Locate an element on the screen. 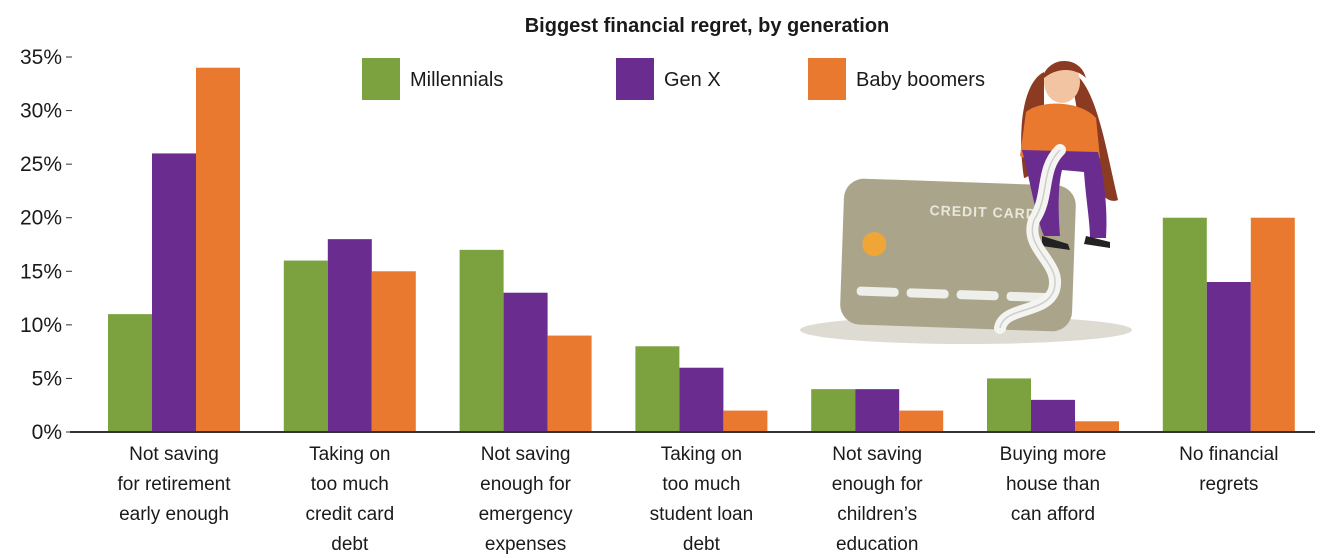  y-axis: 0% 5% 10% 15% 20% 25% 30% 35% is located at coordinates (46, 245).